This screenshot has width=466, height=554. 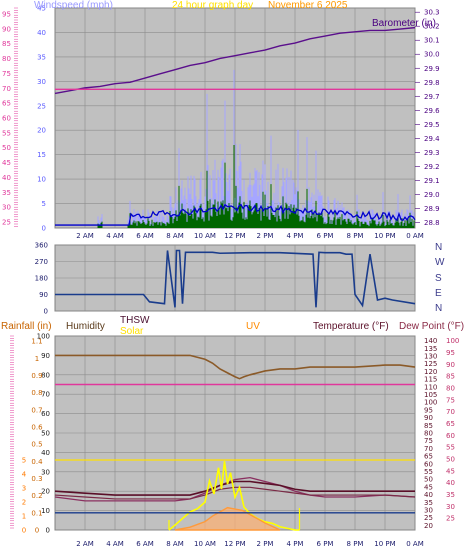 What do you see at coordinates (45, 511) in the screenshot?
I see `humidity-tick-1: 10` at bounding box center [45, 511].